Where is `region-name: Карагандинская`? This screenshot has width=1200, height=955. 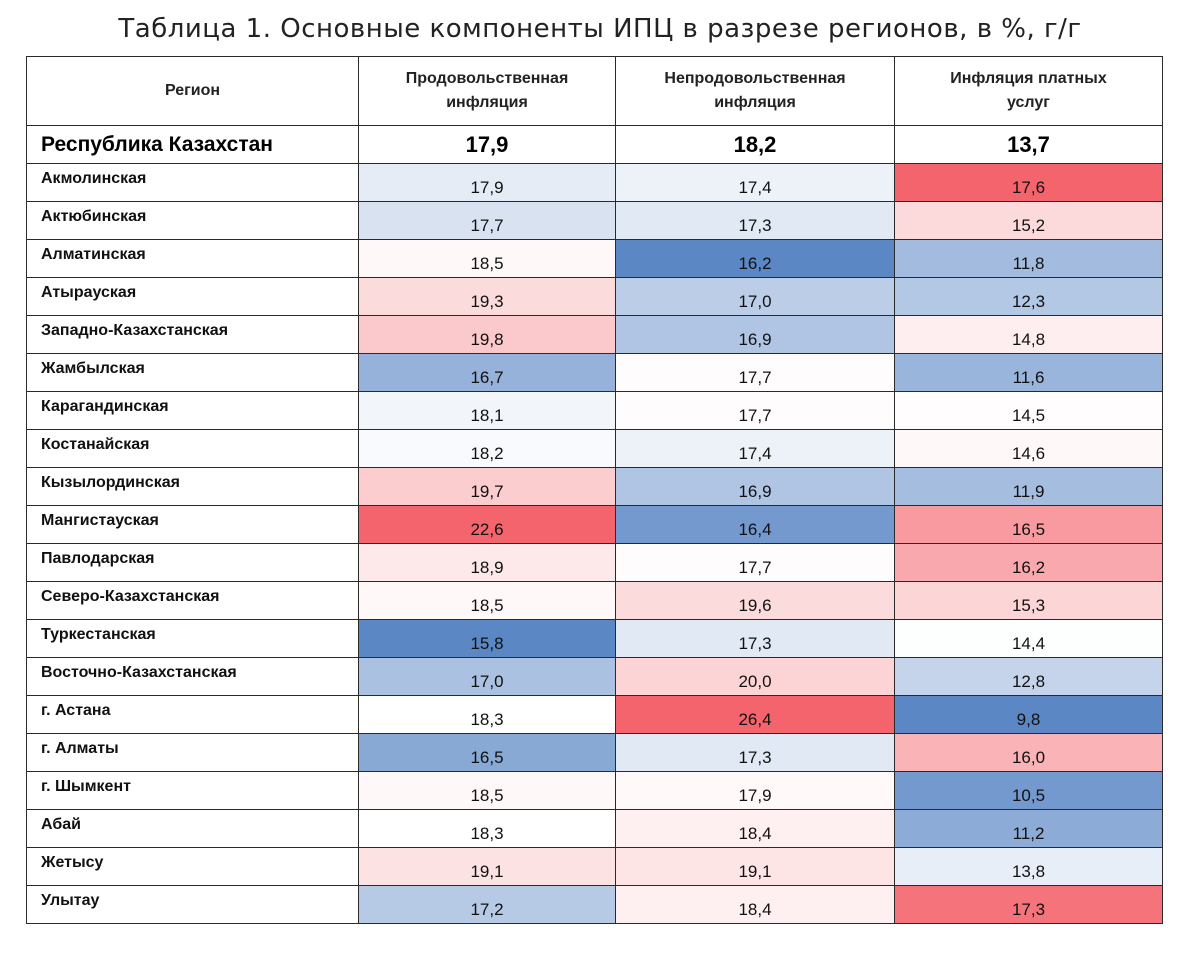
region-name: Карагандинская is located at coordinates (192, 410).